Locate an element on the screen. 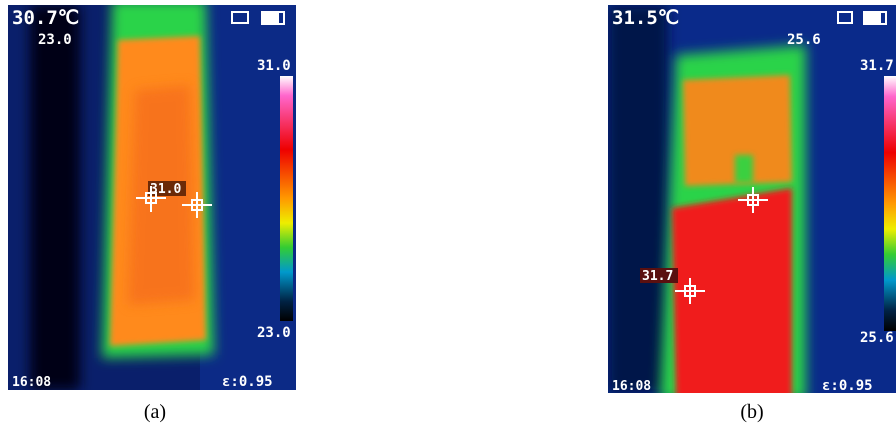 This screenshot has width=896, height=427. caption: (a) is located at coordinates (155, 412).